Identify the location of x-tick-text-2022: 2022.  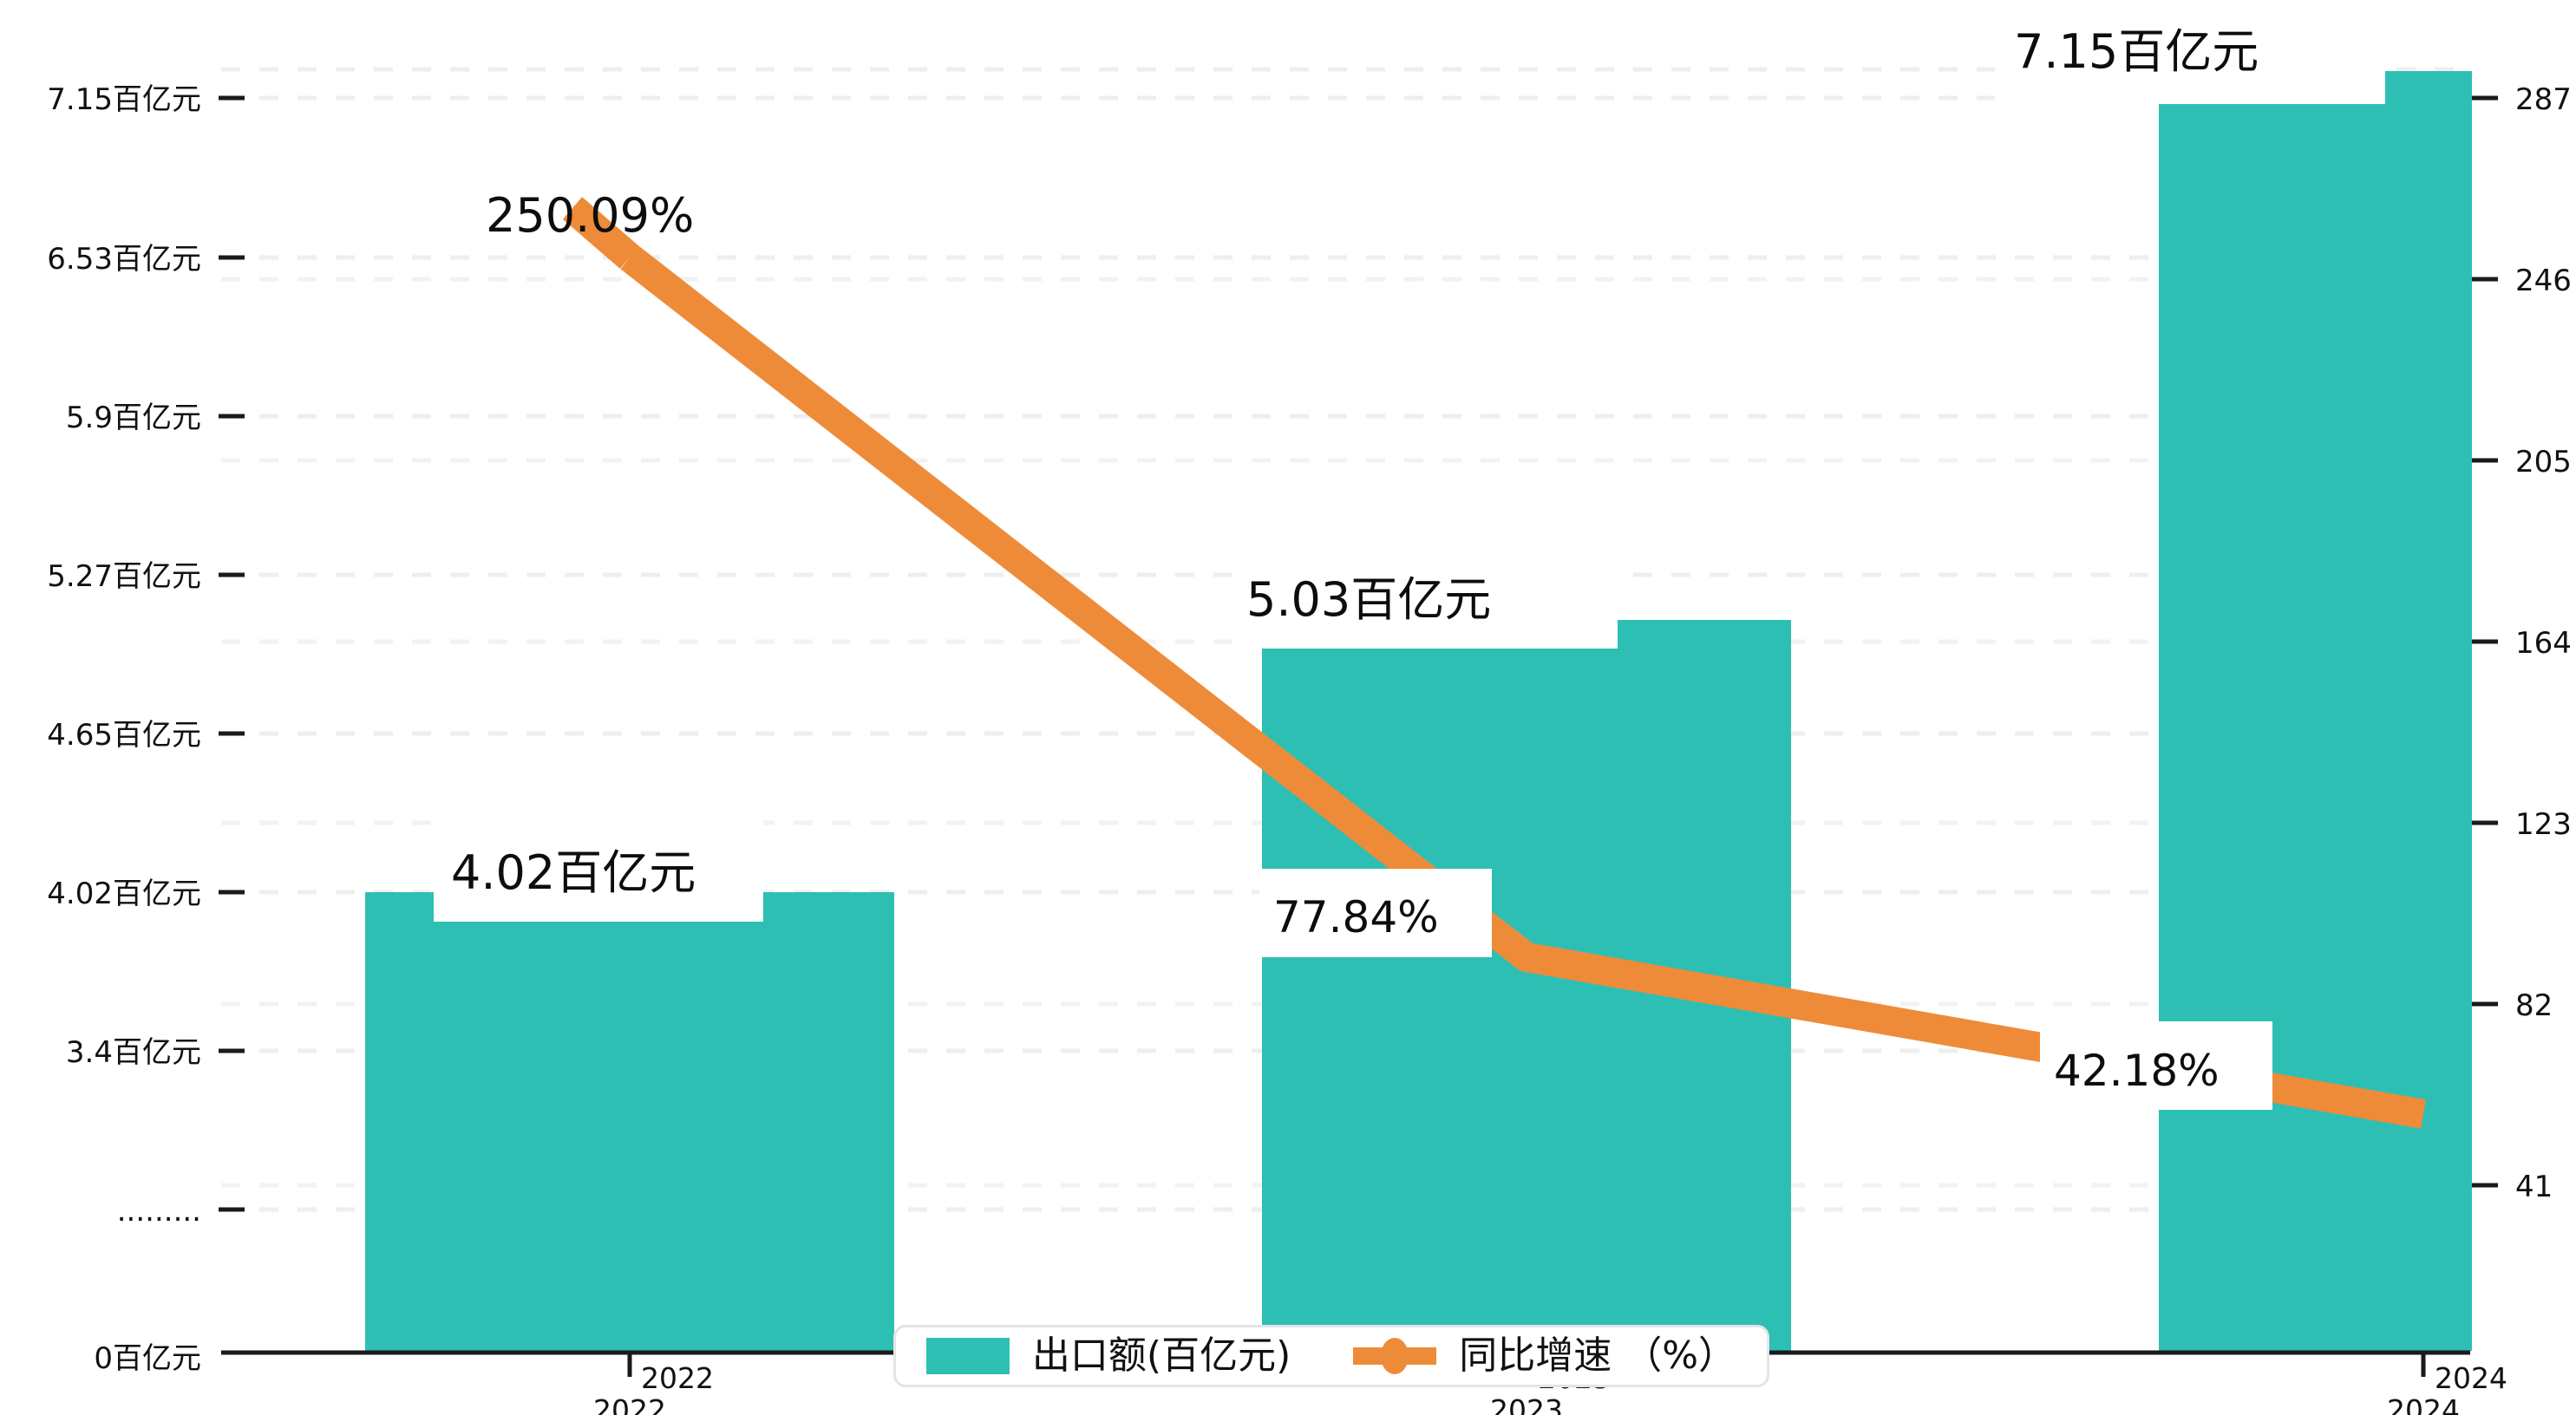
(677, 1378).